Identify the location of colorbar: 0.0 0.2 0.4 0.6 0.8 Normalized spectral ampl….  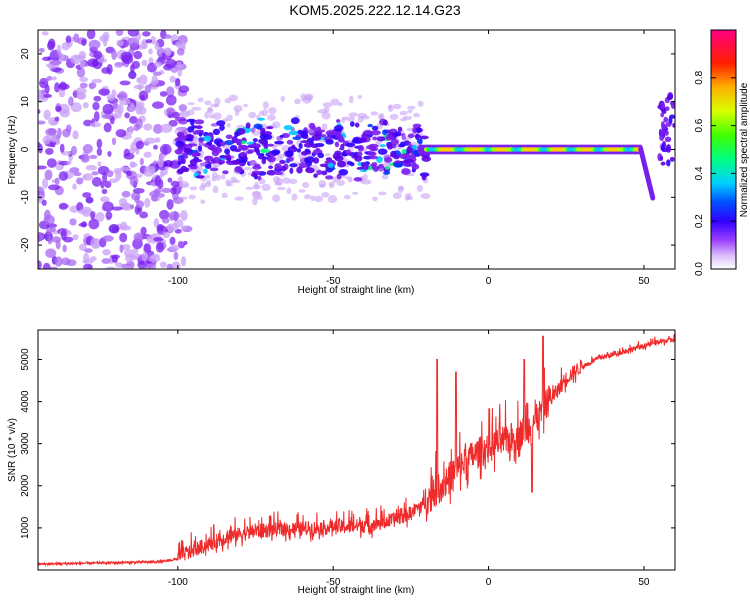
(722, 152).